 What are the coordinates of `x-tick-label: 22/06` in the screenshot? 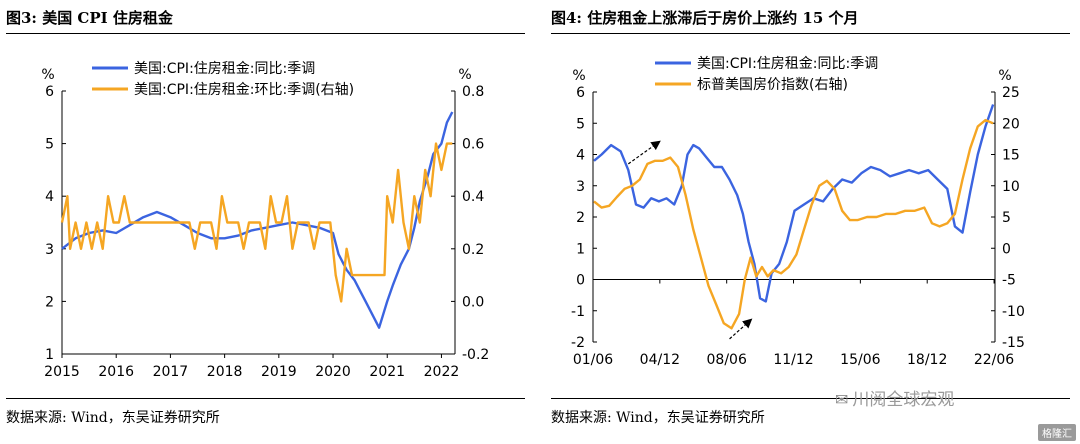 It's located at (994, 360).